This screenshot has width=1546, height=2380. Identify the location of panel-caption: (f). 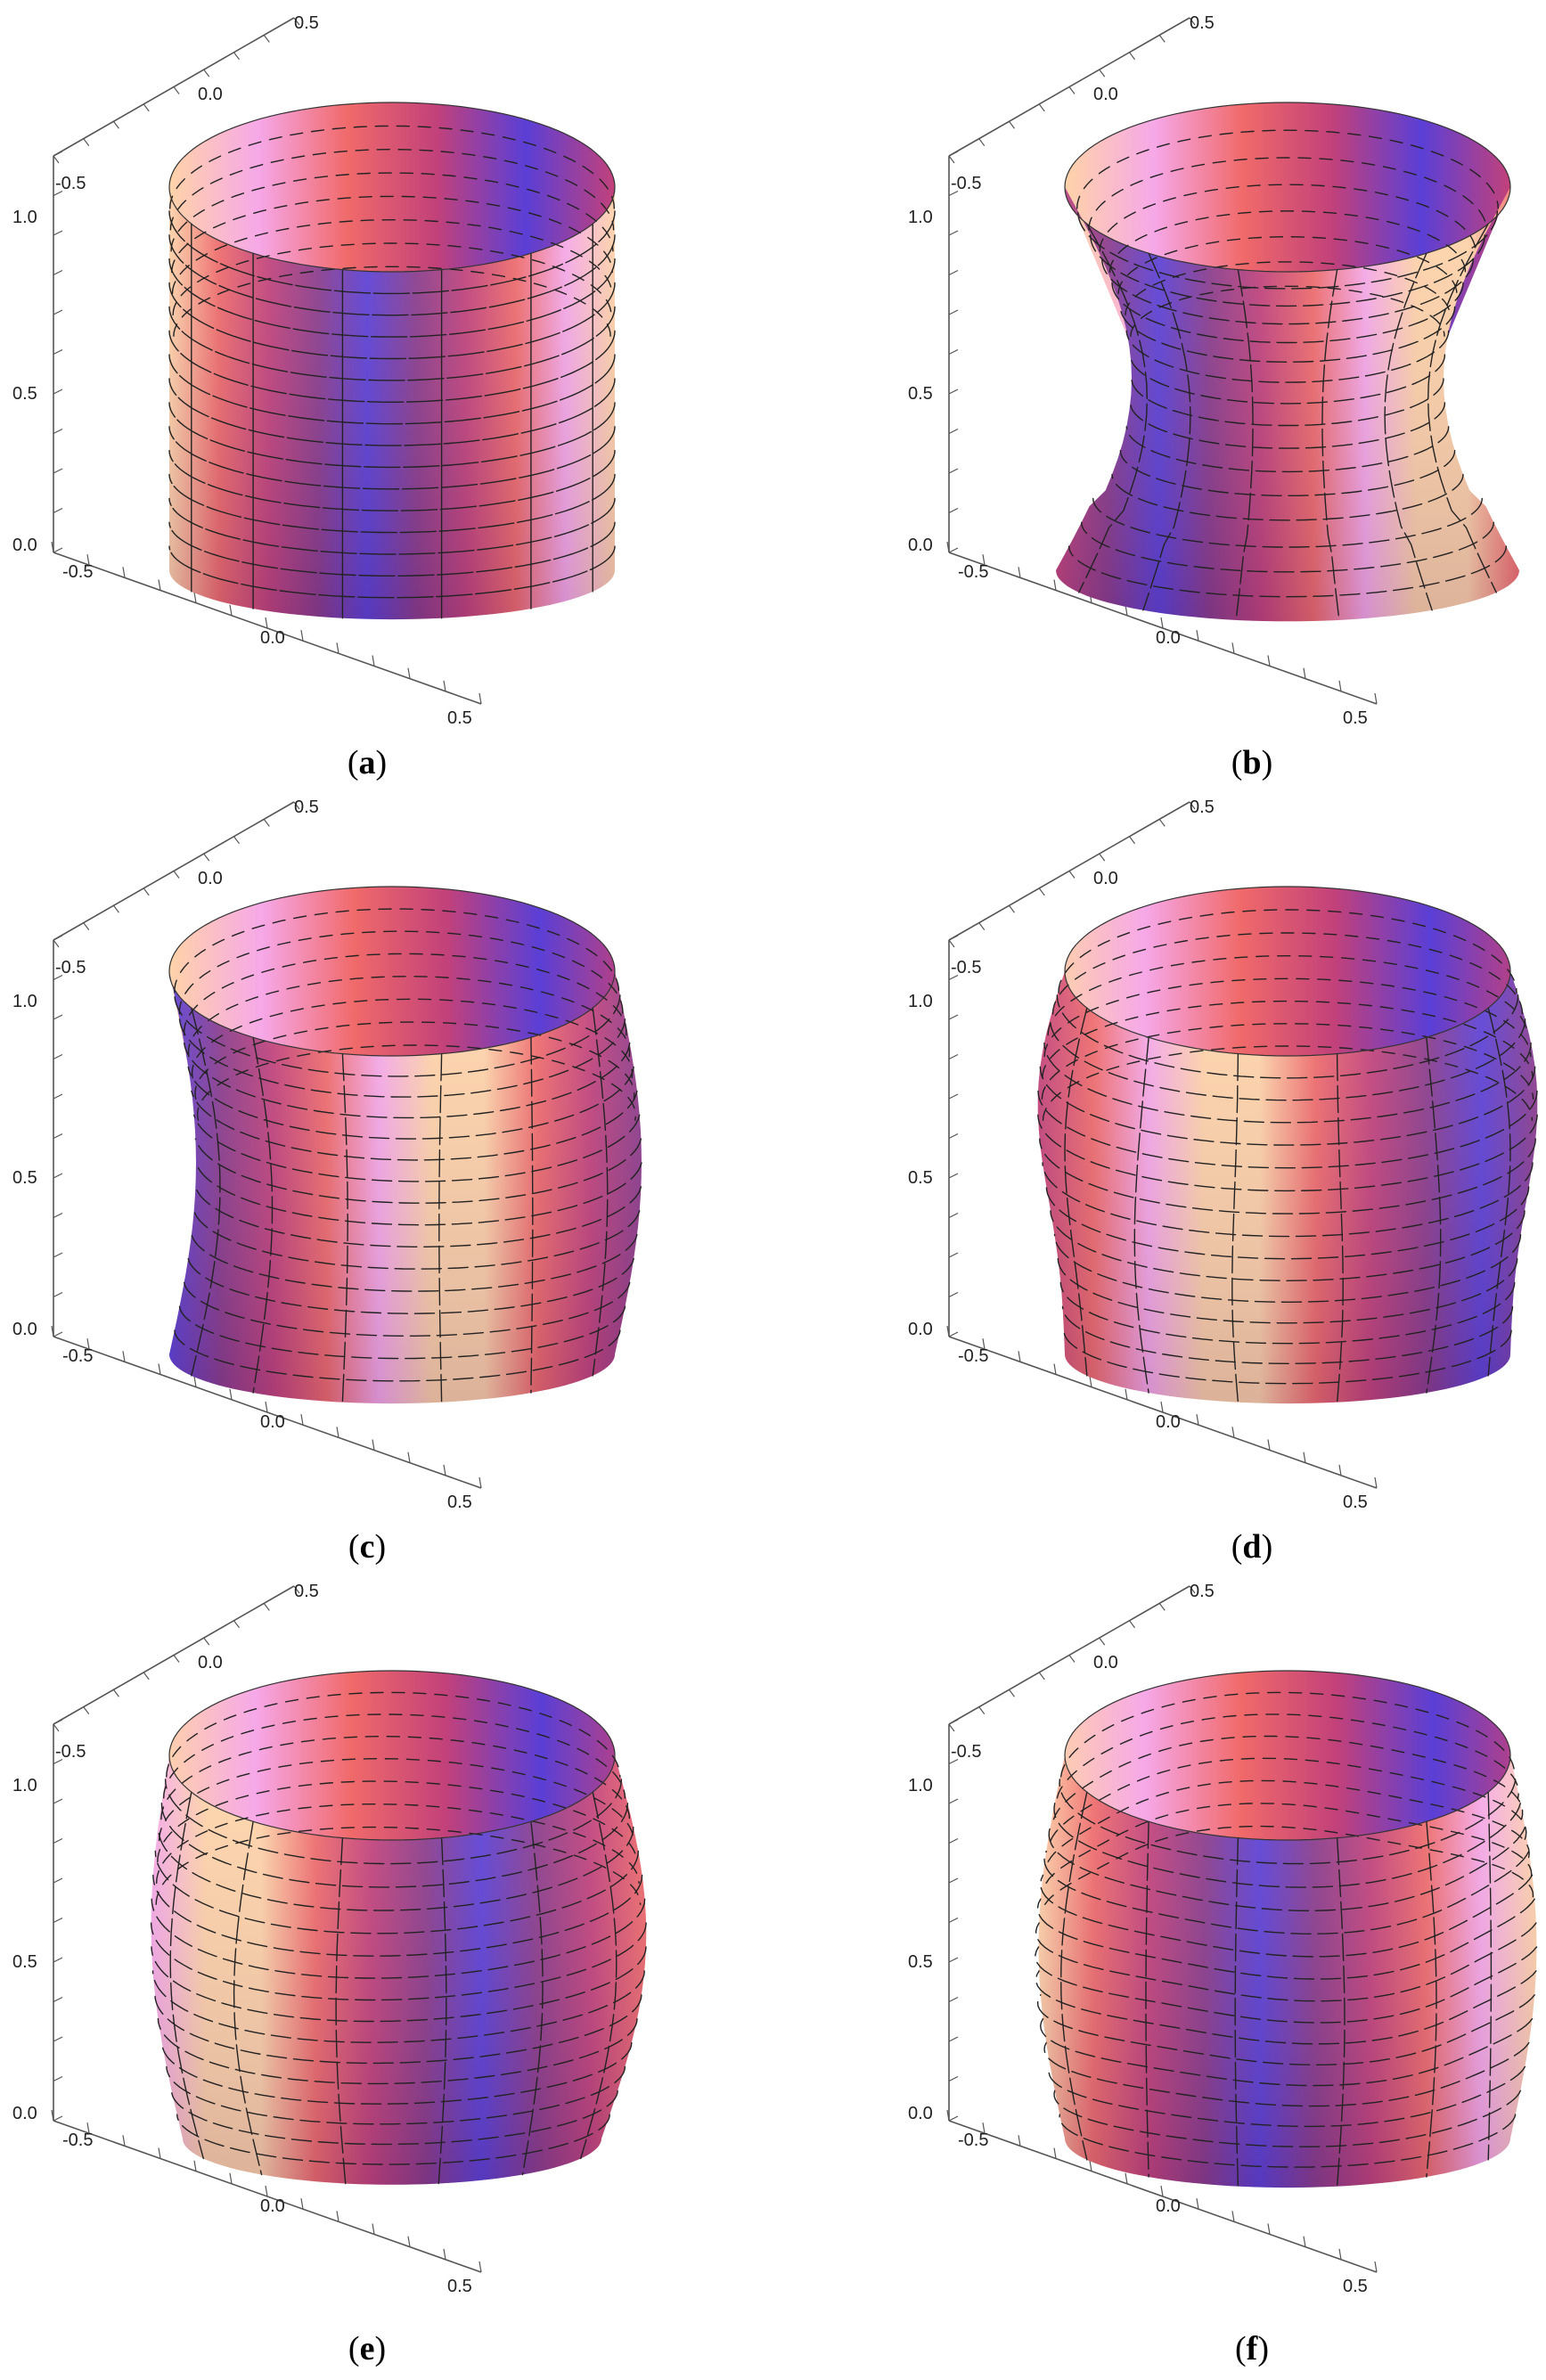
(1252, 2349).